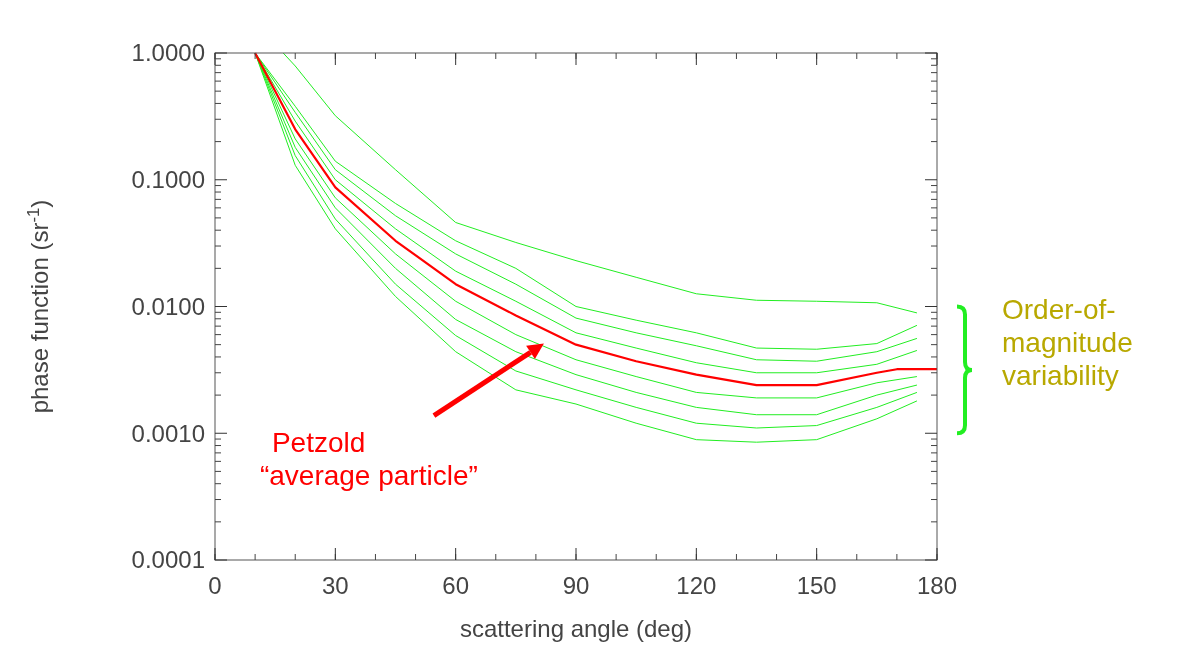  What do you see at coordinates (168, 560) in the screenshot?
I see `y-tick-label: 0.0001` at bounding box center [168, 560].